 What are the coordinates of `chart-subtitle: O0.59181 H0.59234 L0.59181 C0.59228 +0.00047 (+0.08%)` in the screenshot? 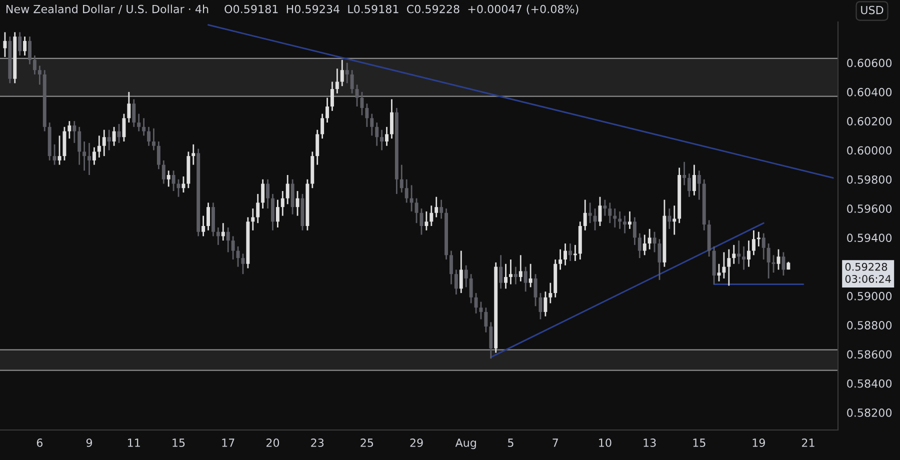 It's located at (401, 9).